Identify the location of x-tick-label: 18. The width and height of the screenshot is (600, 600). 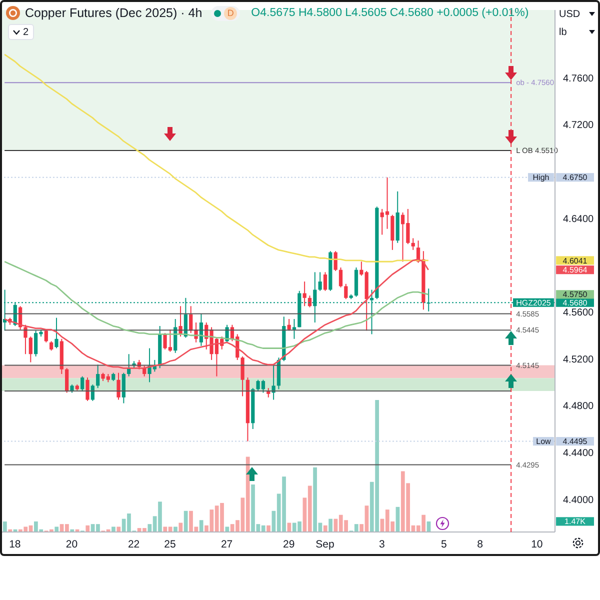
(15, 544).